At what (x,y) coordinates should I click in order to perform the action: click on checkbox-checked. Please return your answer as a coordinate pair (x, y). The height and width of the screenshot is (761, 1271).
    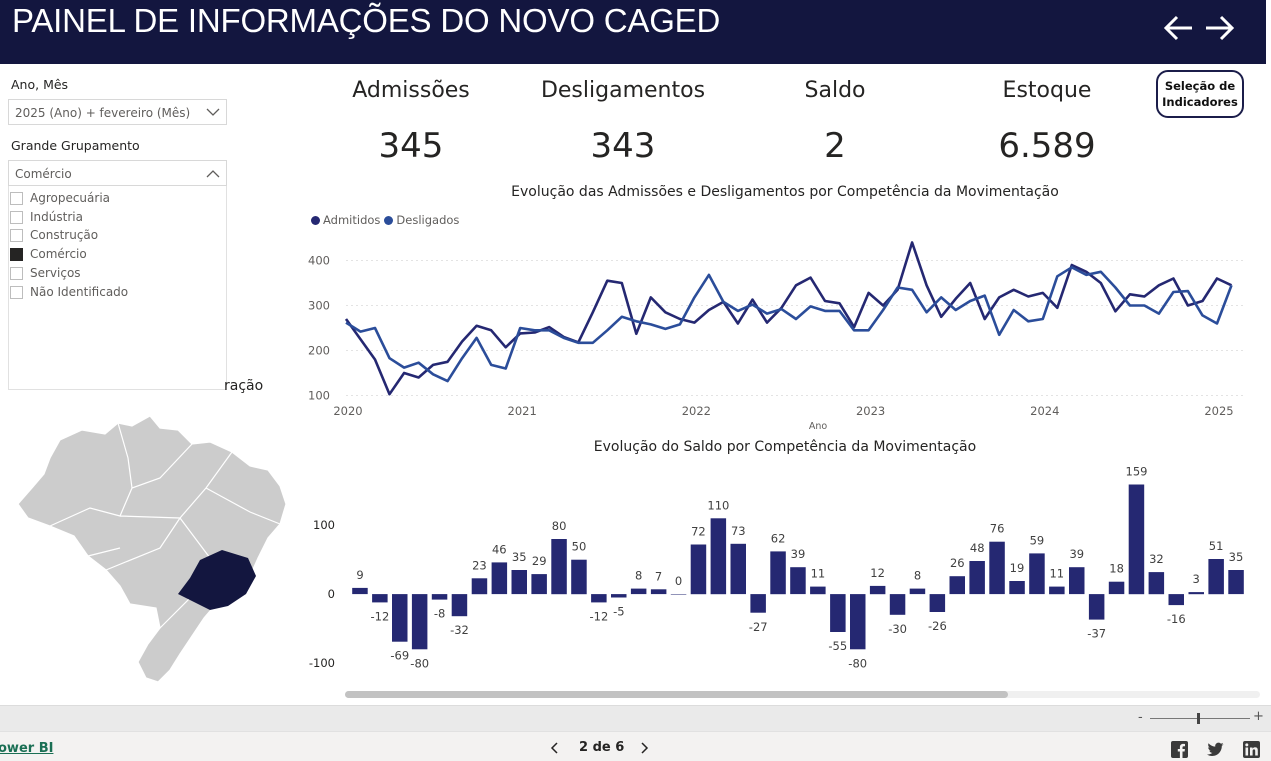
    Looking at the image, I should click on (16, 254).